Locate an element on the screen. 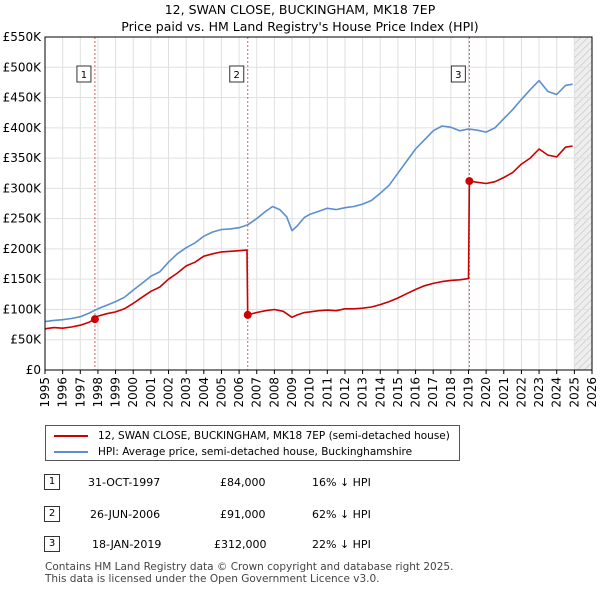  y-tick-label: £400K is located at coordinates (23, 128).